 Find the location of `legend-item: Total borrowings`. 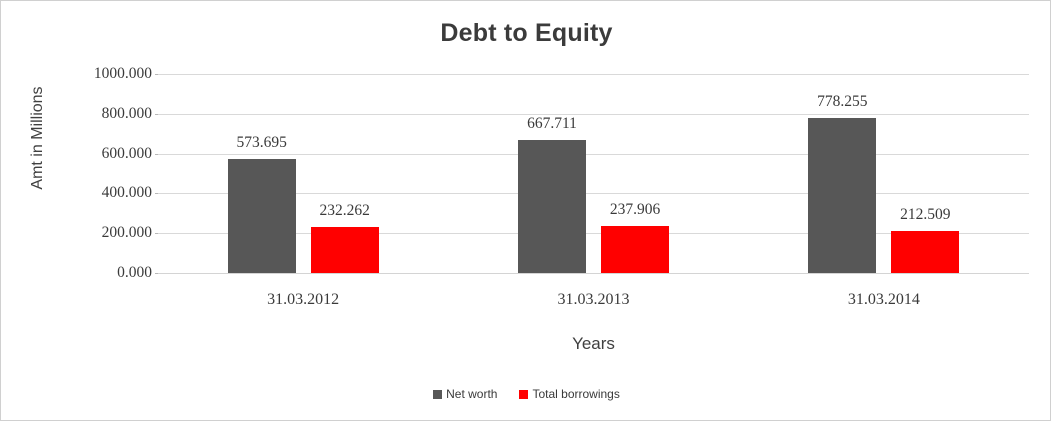

legend-item: Total borrowings is located at coordinates (569, 394).